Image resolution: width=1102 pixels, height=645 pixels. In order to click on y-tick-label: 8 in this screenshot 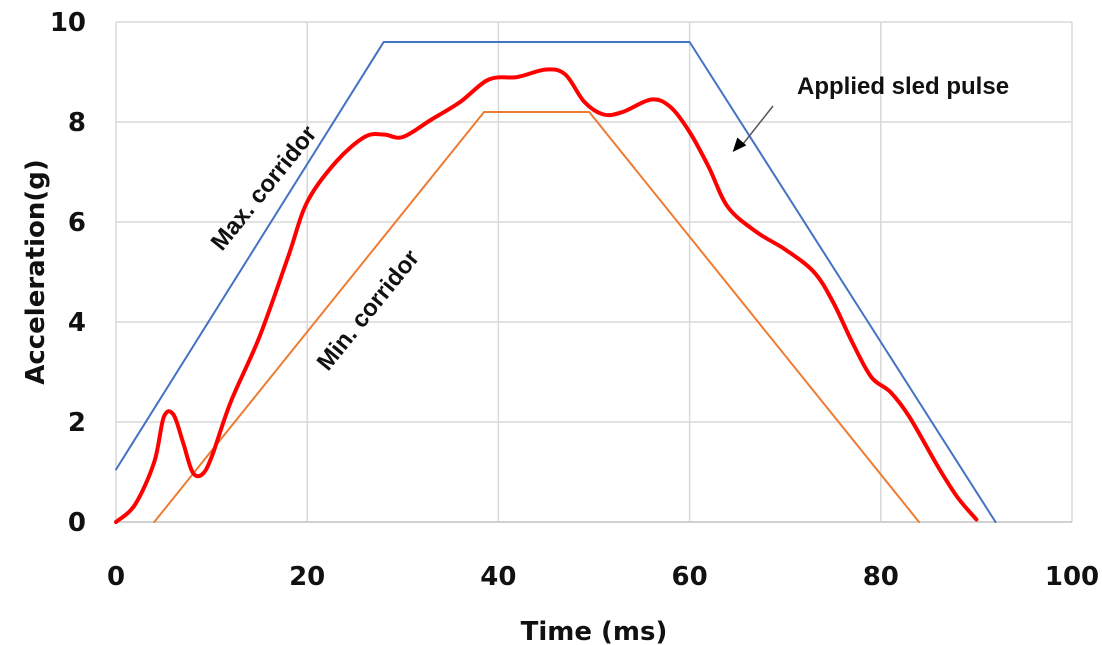, I will do `click(77, 123)`.